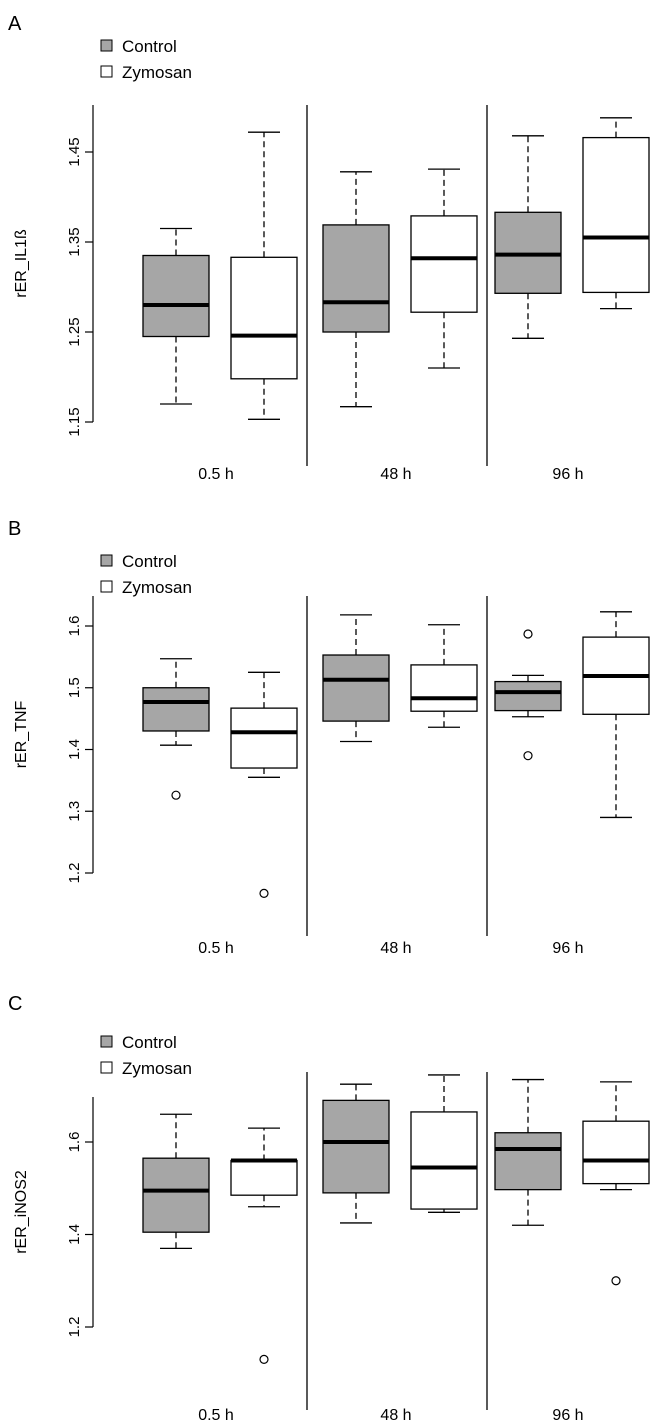 The image size is (654, 1424). Describe the element at coordinates (15, 1004) in the screenshot. I see `panel-letter: C` at that location.